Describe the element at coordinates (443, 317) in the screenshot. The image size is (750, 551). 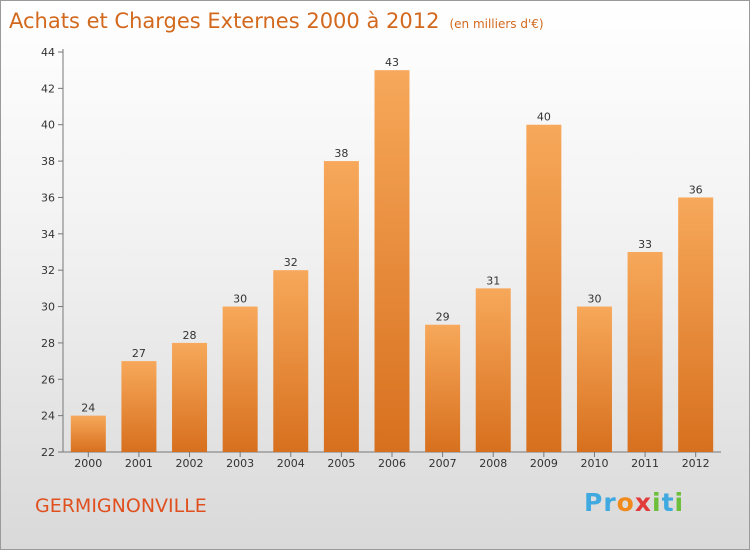
I see `bar-value-label: 29` at that location.